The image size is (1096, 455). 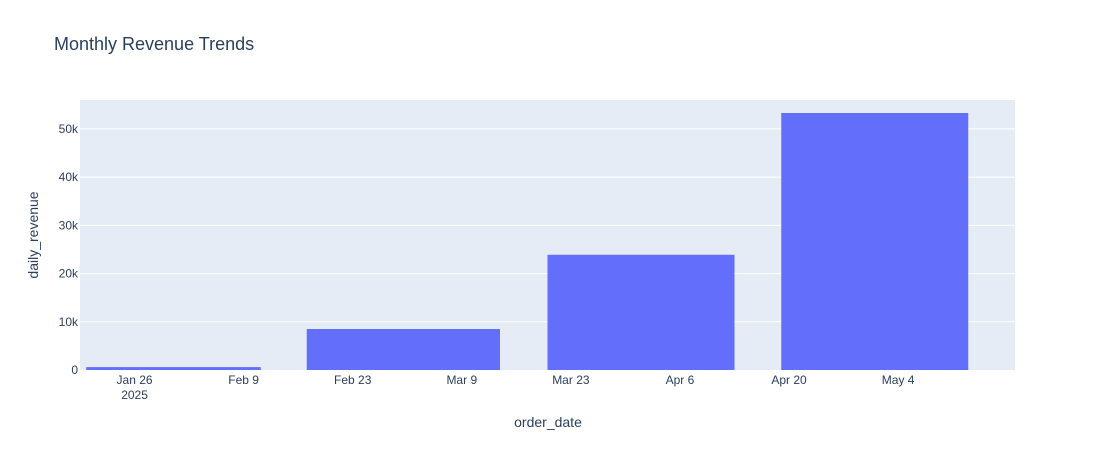 I want to click on y-axis-ticks: 0 10k 20k 30k 40k 50k, so click(x=69, y=249).